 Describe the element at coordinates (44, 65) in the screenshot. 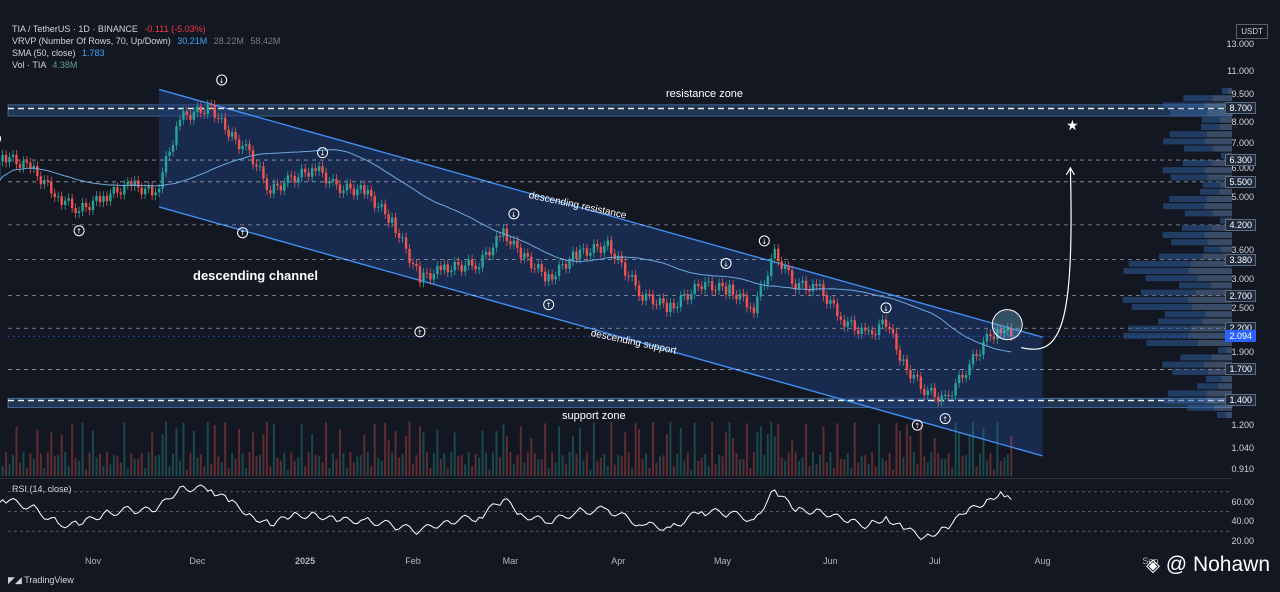

I see `volume-legend: Vol · TIA 4.38M` at that location.